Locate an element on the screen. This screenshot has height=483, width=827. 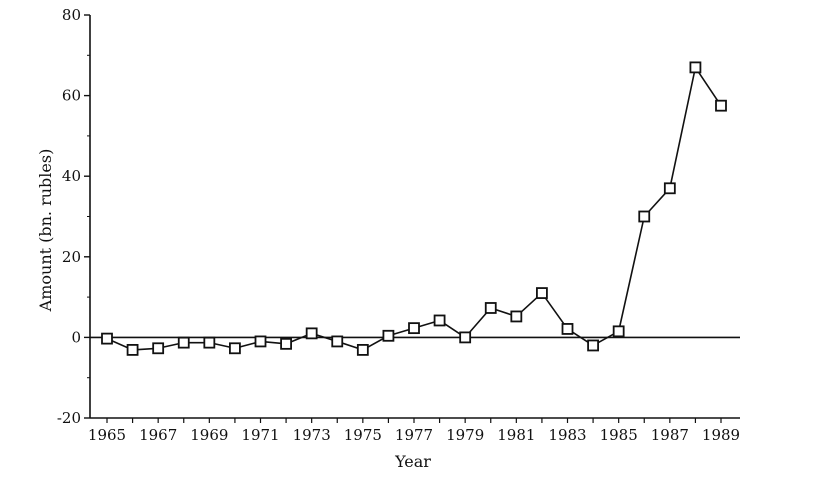
x-tick-label: 1987 is located at coordinates (670, 435).